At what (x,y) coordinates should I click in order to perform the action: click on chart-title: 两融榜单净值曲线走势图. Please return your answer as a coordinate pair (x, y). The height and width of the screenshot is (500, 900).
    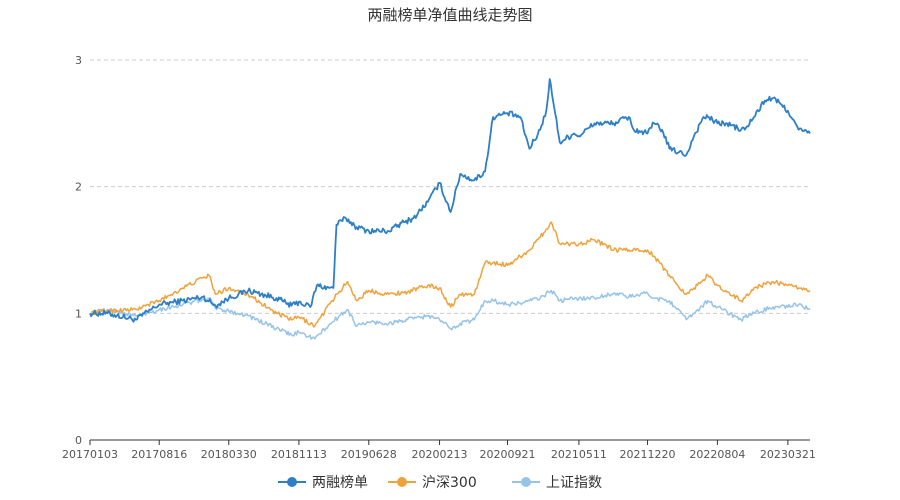
    Looking at the image, I should click on (449, 15).